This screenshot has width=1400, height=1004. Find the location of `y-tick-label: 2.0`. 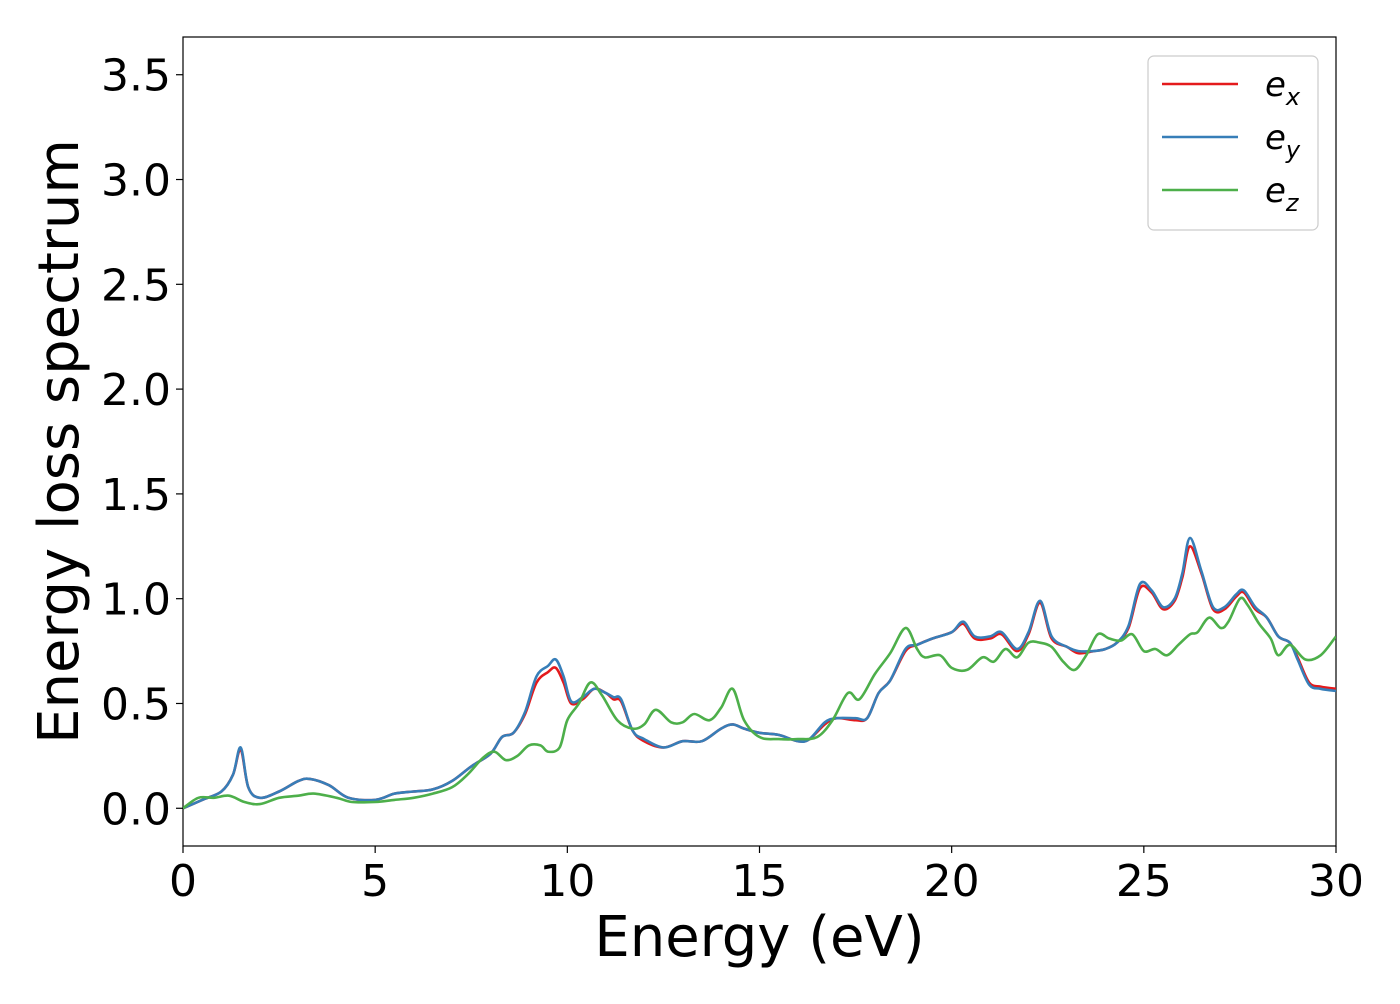

y-tick-label: 2.0 is located at coordinates (136, 390).